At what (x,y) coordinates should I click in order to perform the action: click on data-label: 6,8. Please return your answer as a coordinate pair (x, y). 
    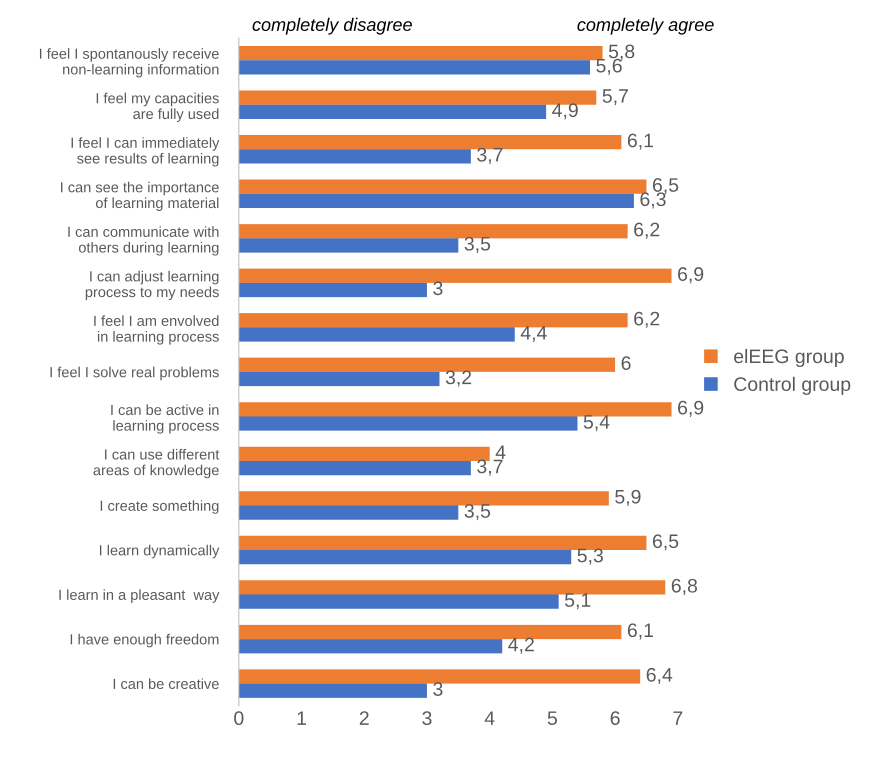
    Looking at the image, I should click on (685, 586).